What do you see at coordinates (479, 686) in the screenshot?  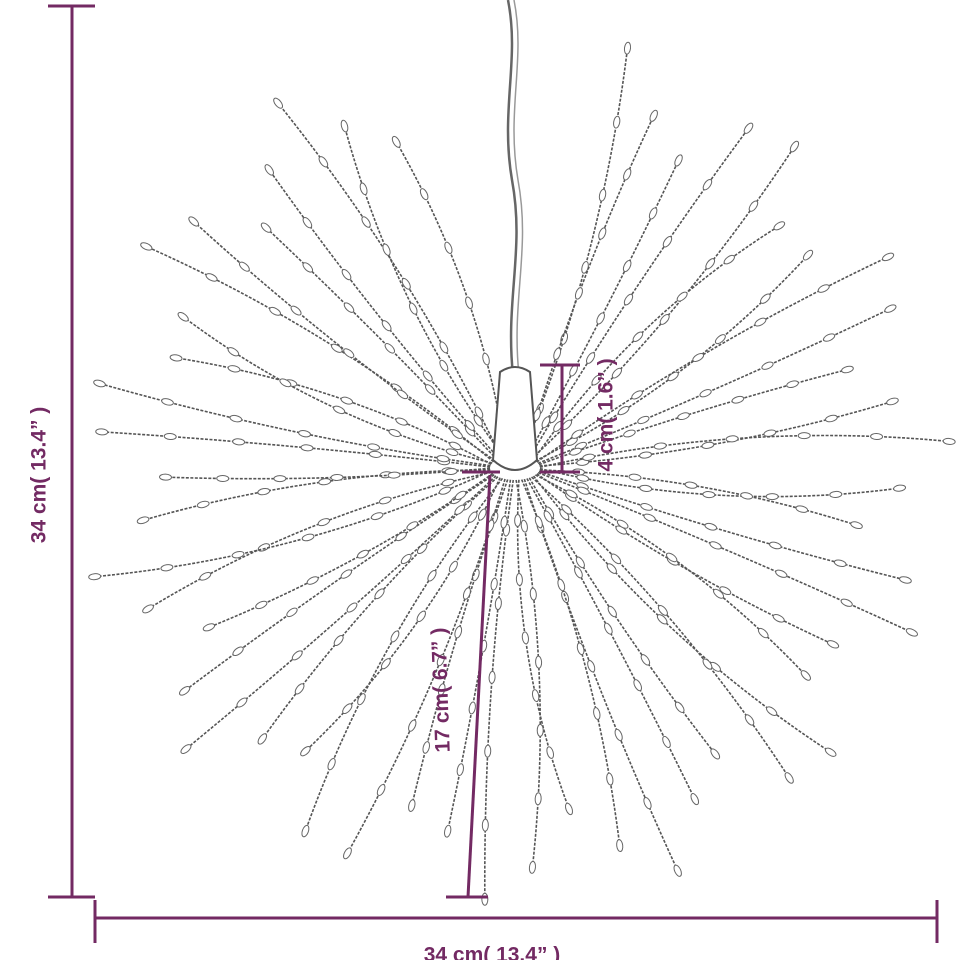 I see `dimension-line` at bounding box center [479, 686].